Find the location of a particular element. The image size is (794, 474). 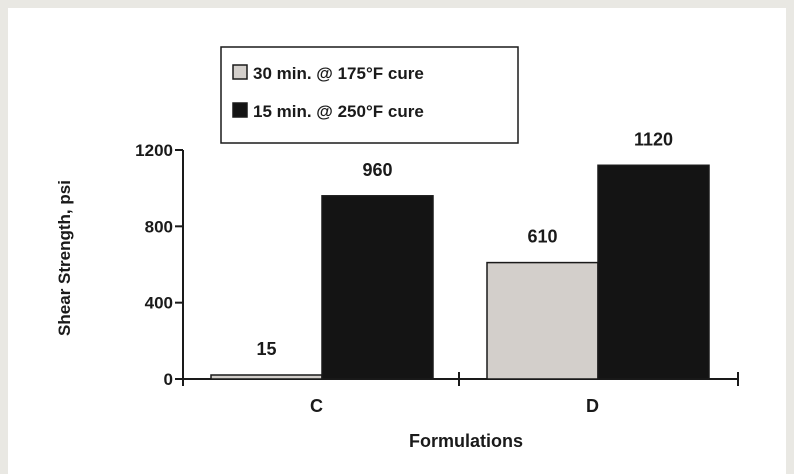

legend: 30 min. @ 175°F cure 15 min. @ 250°F cure is located at coordinates (369, 95).